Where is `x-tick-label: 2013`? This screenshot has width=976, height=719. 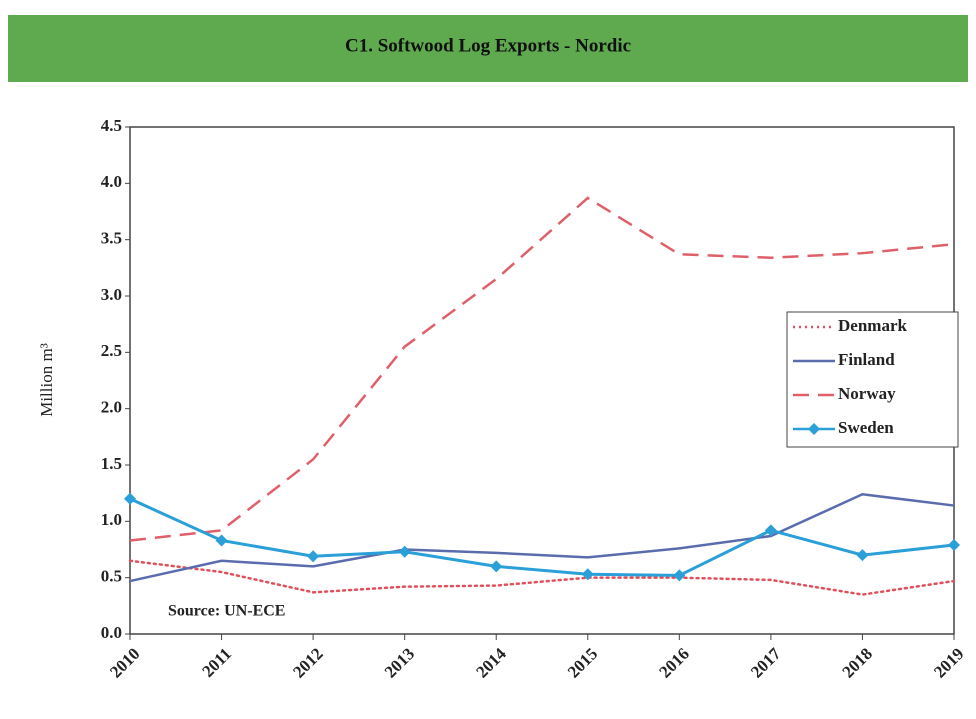
x-tick-label: 2013 is located at coordinates (399, 662).